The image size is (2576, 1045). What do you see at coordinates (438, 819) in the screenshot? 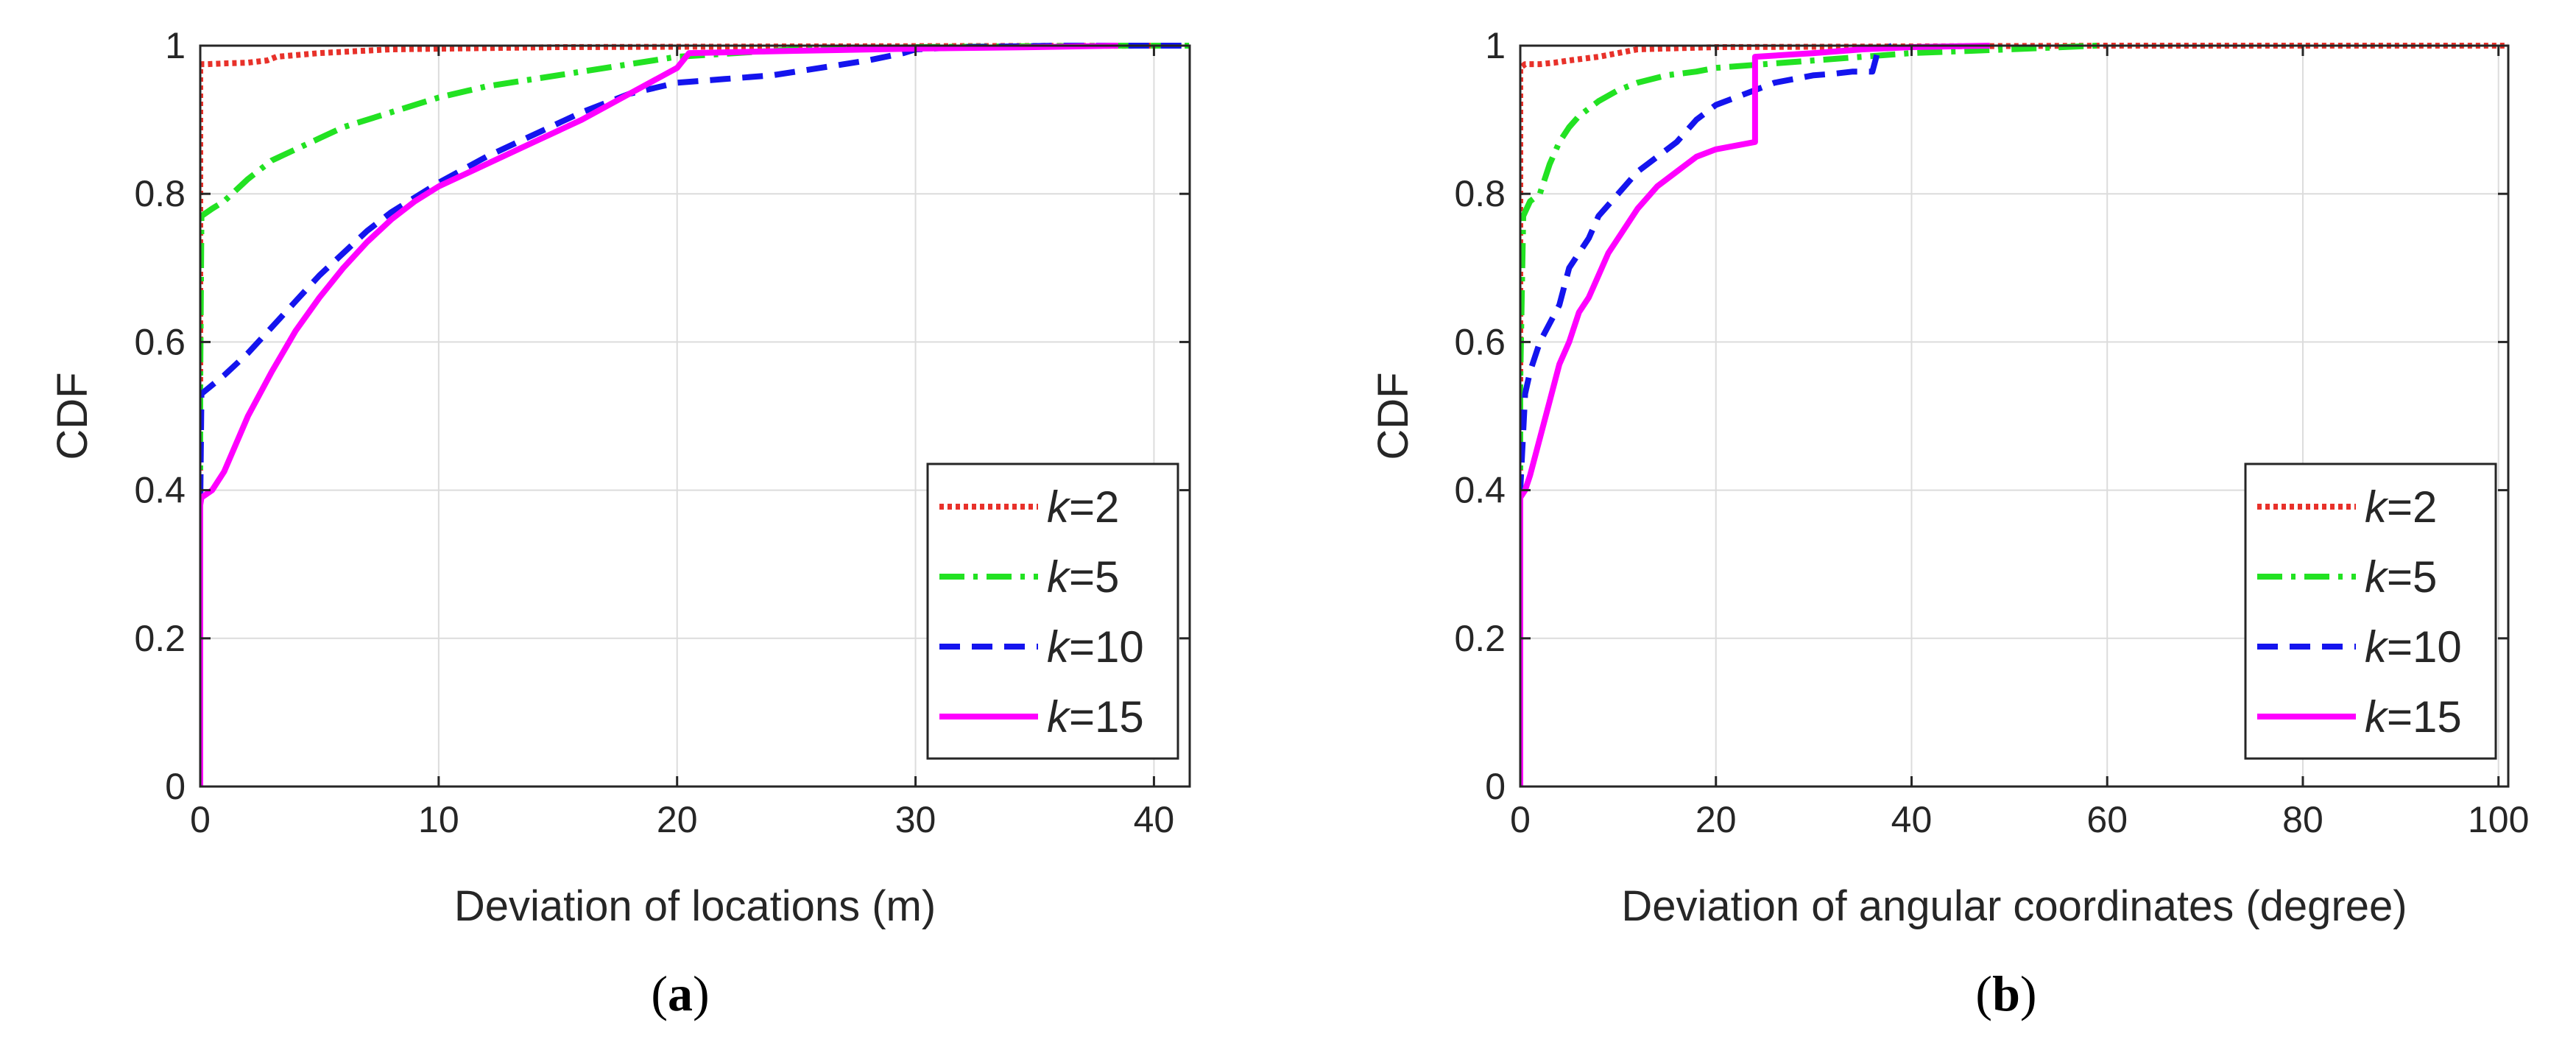
I see `x-tick-label: 10` at bounding box center [438, 819].